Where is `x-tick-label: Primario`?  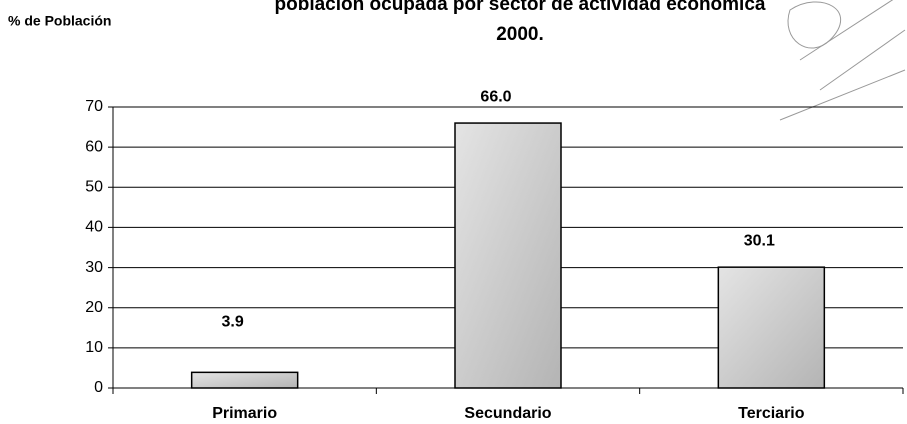
x-tick-label: Primario is located at coordinates (244, 413).